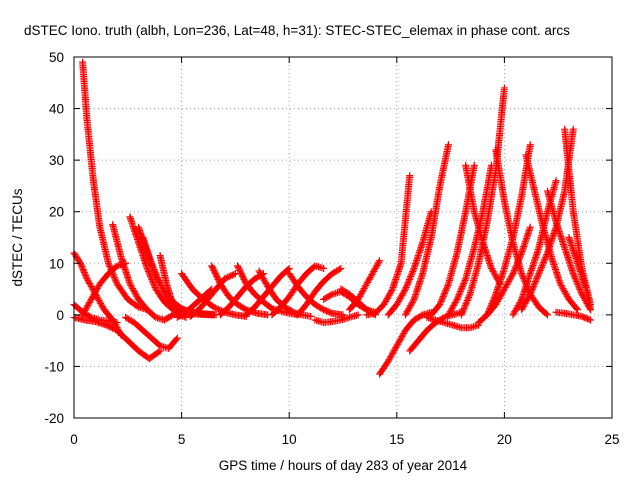 The height and width of the screenshot is (480, 640). What do you see at coordinates (56, 160) in the screenshot?
I see `y-tick-label: 30` at bounding box center [56, 160].